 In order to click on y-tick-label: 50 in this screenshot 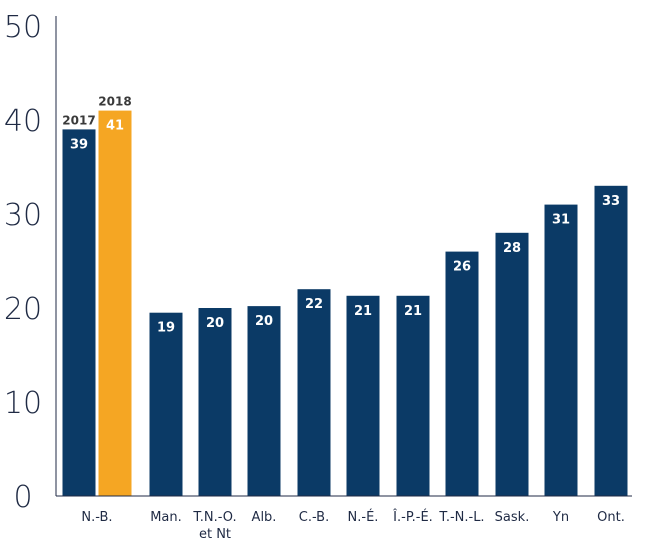, I will do `click(23, 27)`.